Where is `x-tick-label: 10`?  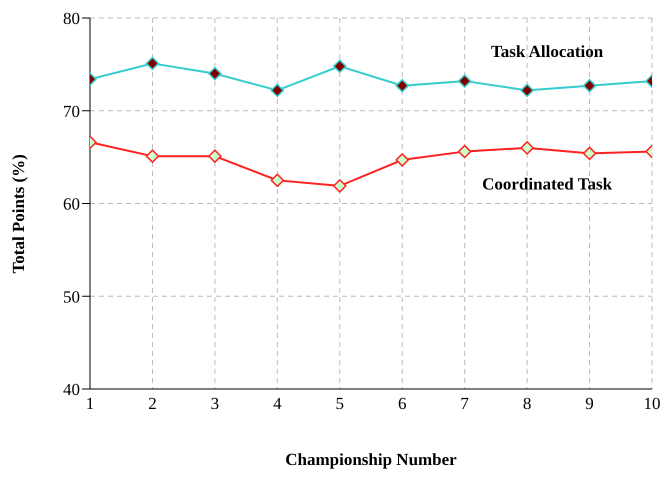
x-tick-label: 10 is located at coordinates (652, 404).